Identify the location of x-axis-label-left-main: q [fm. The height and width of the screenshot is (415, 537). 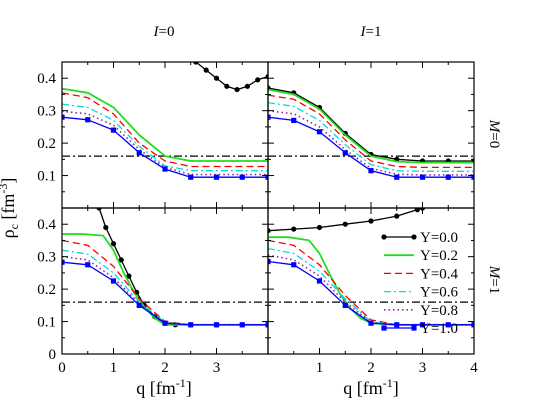
(156, 388).